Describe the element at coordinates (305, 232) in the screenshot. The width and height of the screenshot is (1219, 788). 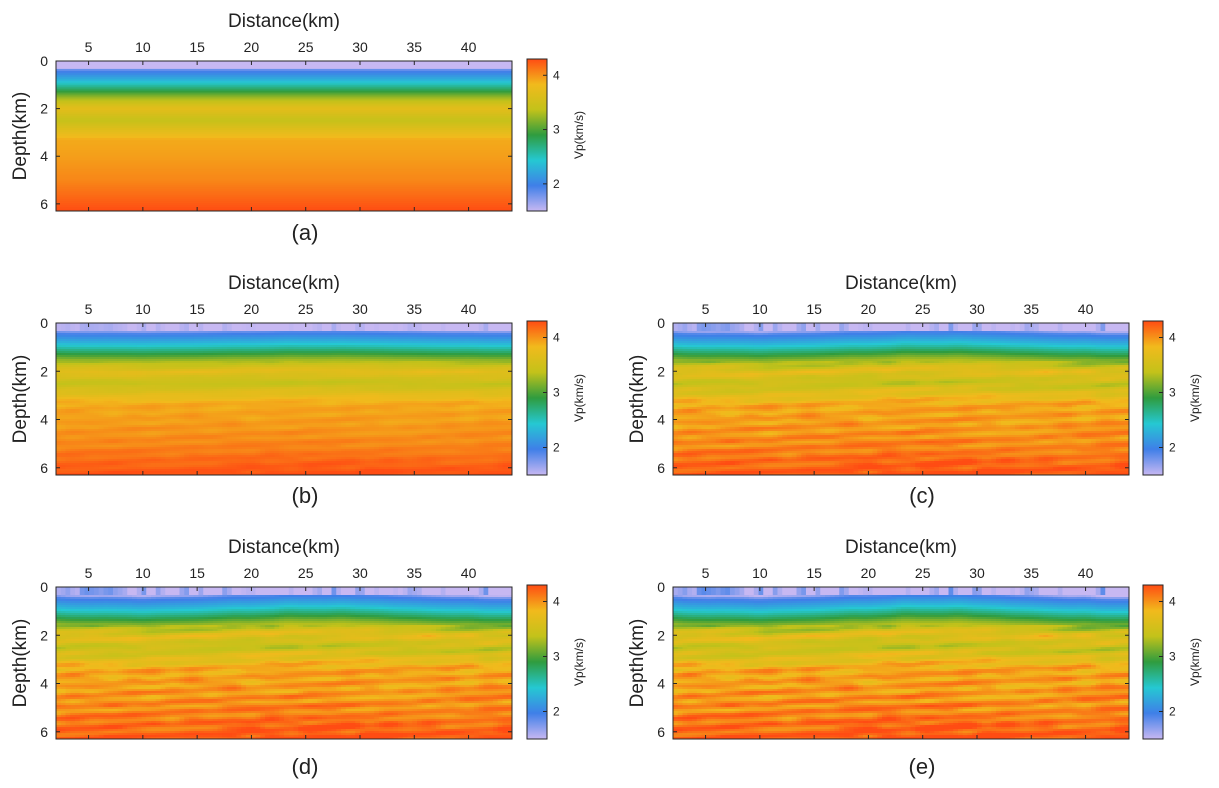
I see `panel-label: (a)` at that location.